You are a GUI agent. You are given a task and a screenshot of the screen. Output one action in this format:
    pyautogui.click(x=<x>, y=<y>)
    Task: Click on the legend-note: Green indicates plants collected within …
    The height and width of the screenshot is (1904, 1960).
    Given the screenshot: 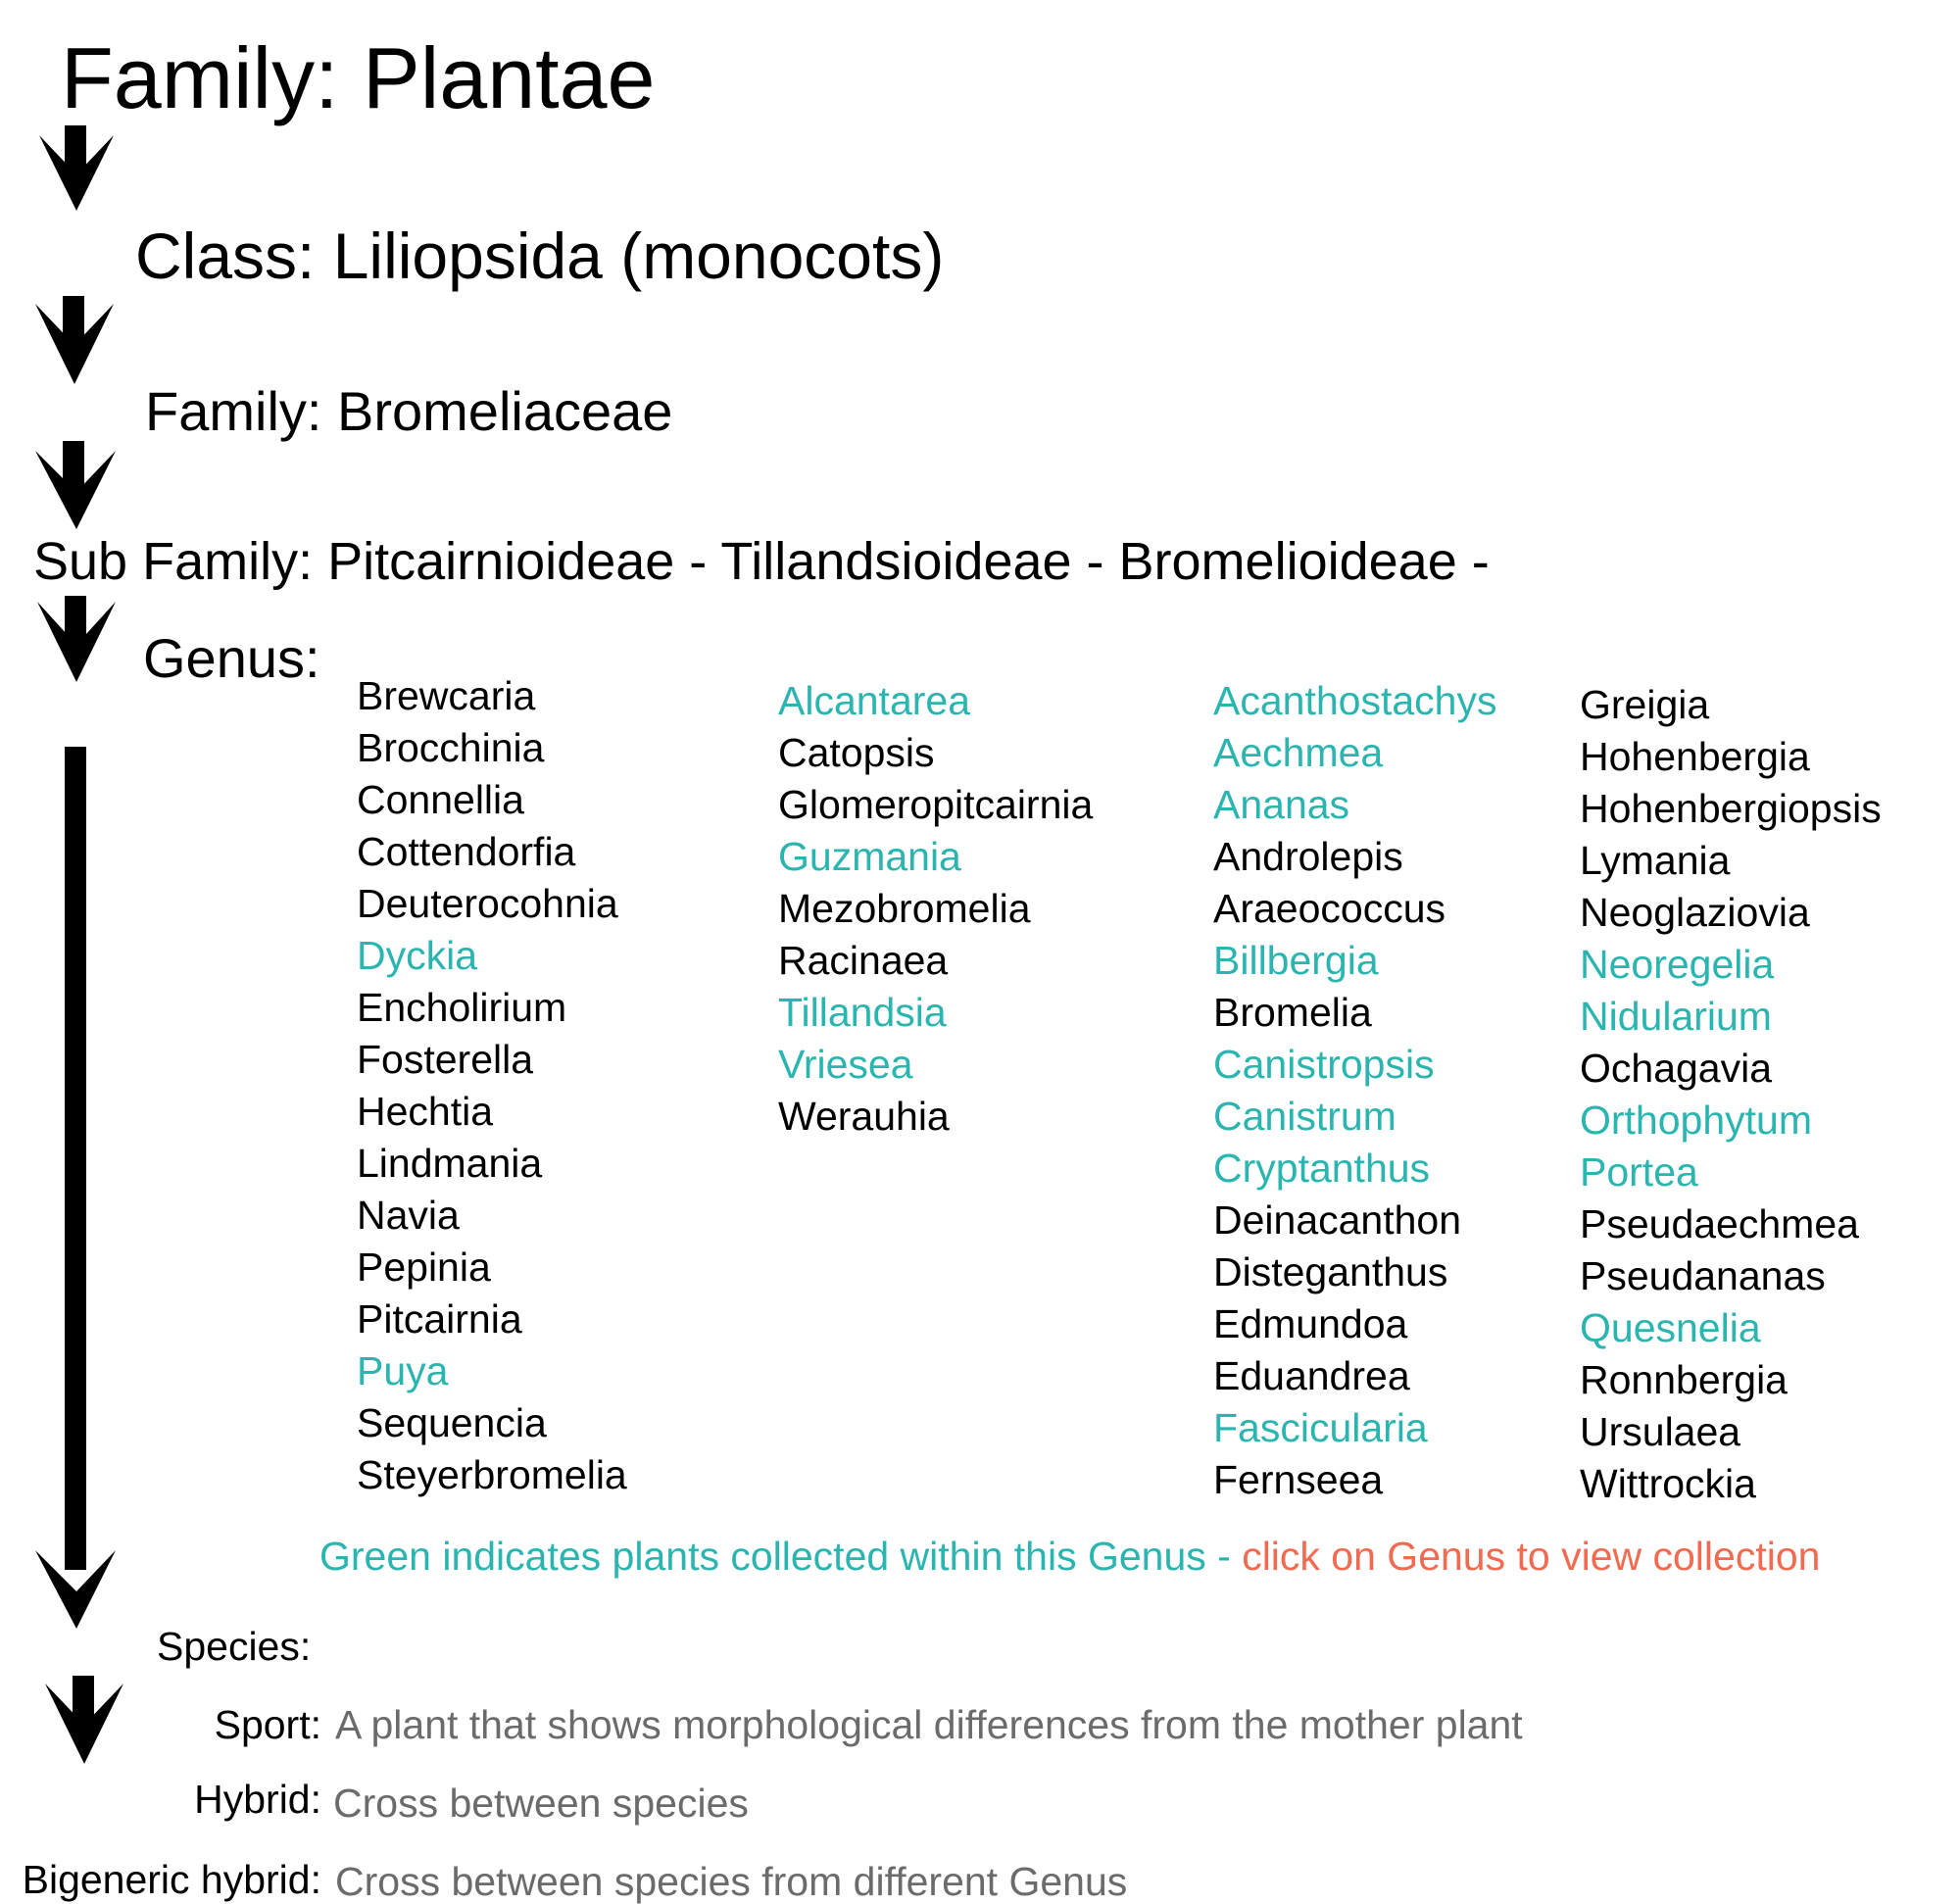 What is the action you would take?
    pyautogui.click(x=1069, y=1557)
    